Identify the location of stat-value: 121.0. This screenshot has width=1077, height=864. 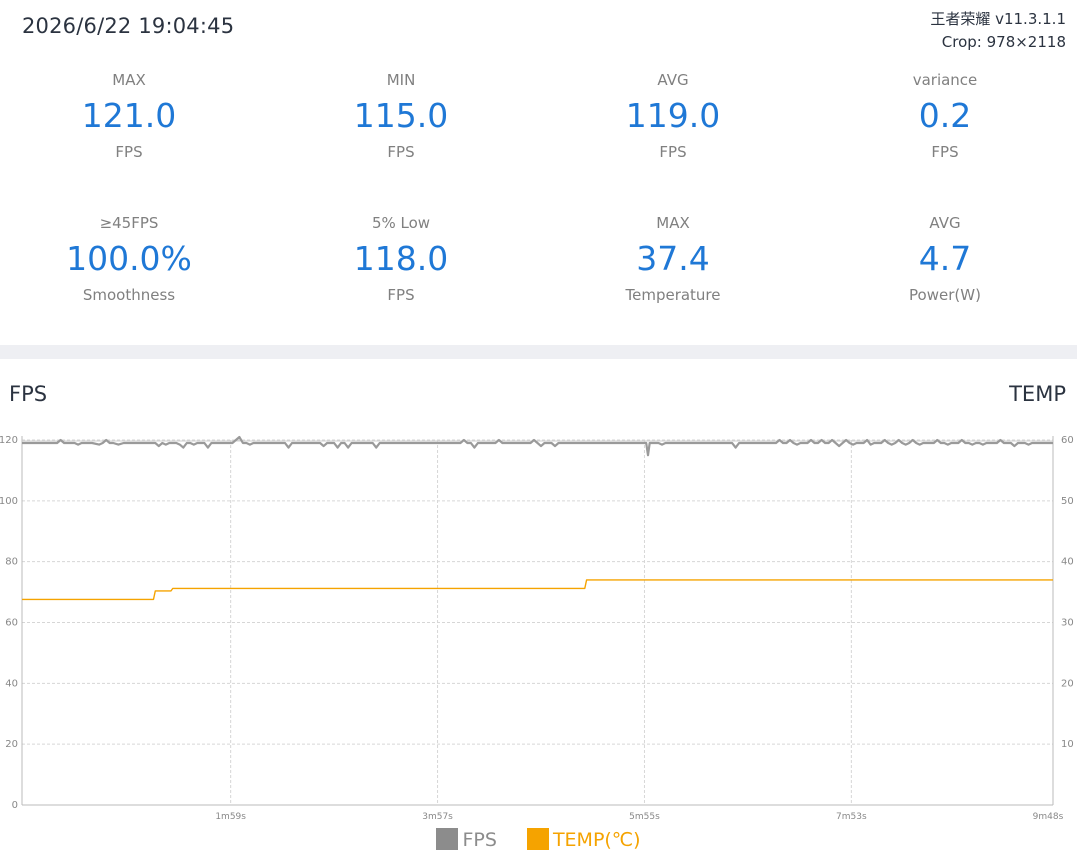
(129, 115).